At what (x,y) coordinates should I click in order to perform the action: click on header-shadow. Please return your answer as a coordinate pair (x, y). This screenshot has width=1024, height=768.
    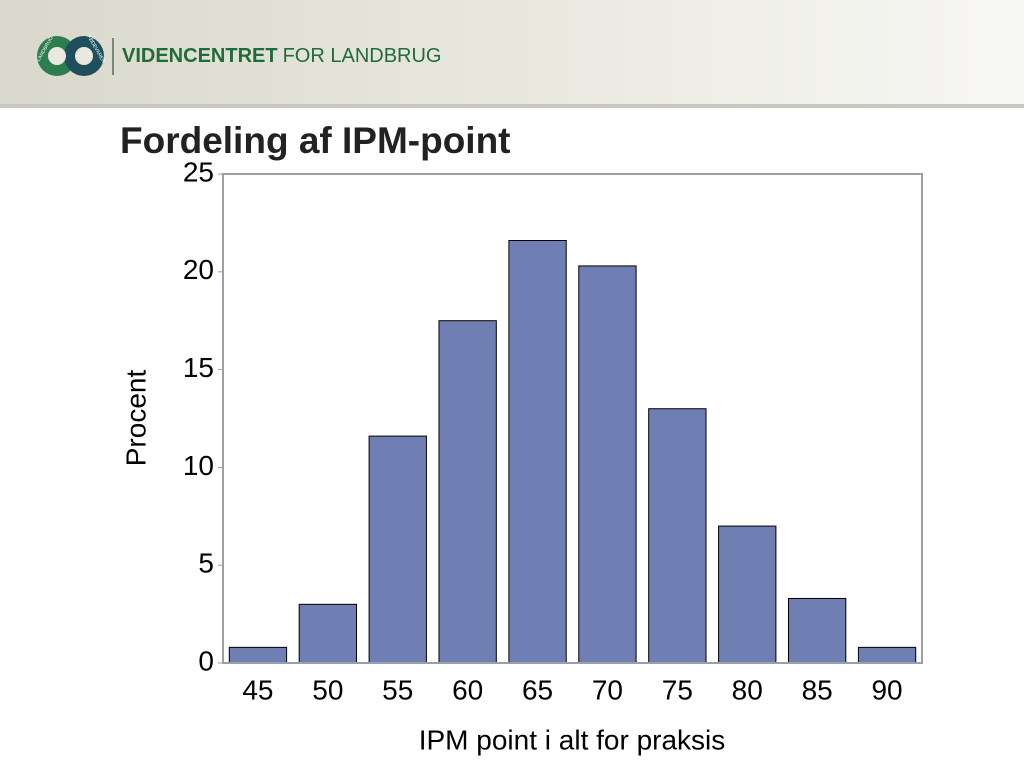
    Looking at the image, I should click on (512, 106).